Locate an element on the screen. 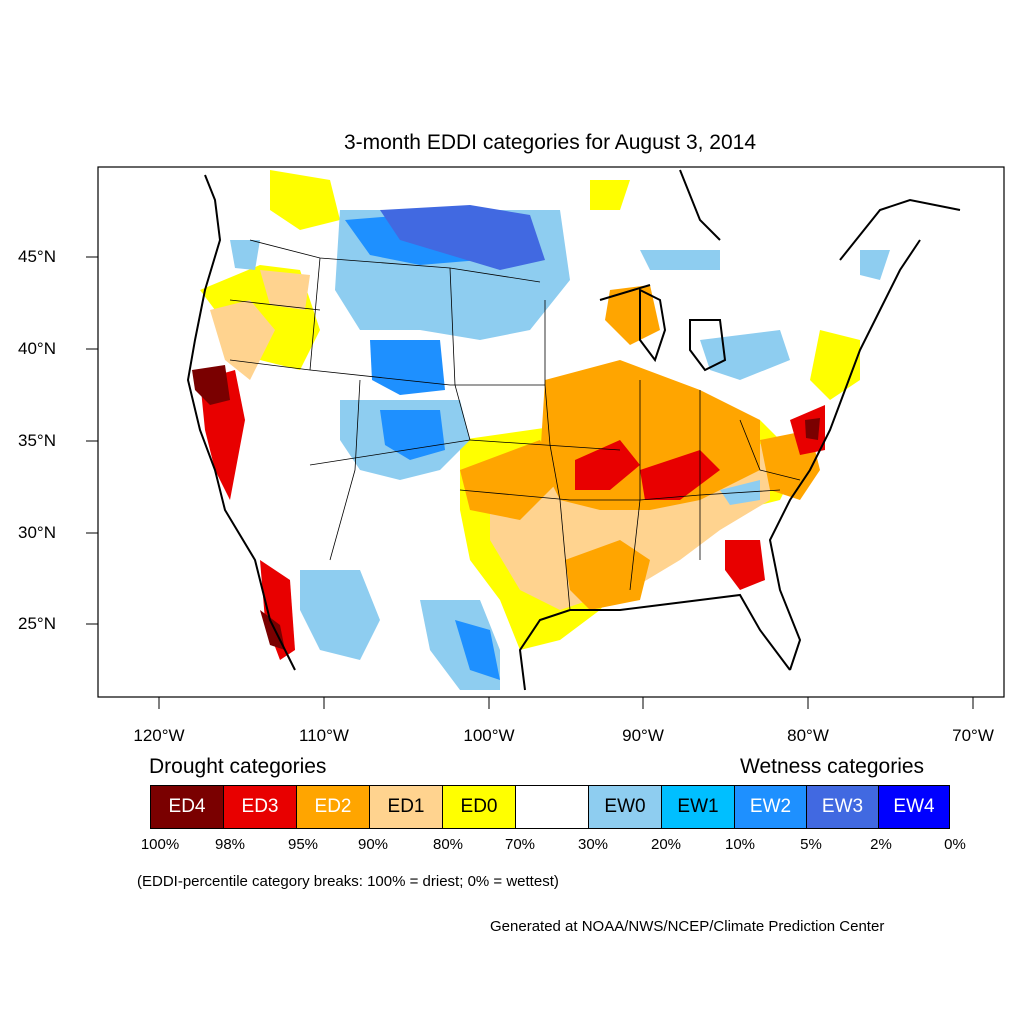 Image resolution: width=1024 pixels, height=1024 pixels. break-label: 0% is located at coordinates (955, 844).